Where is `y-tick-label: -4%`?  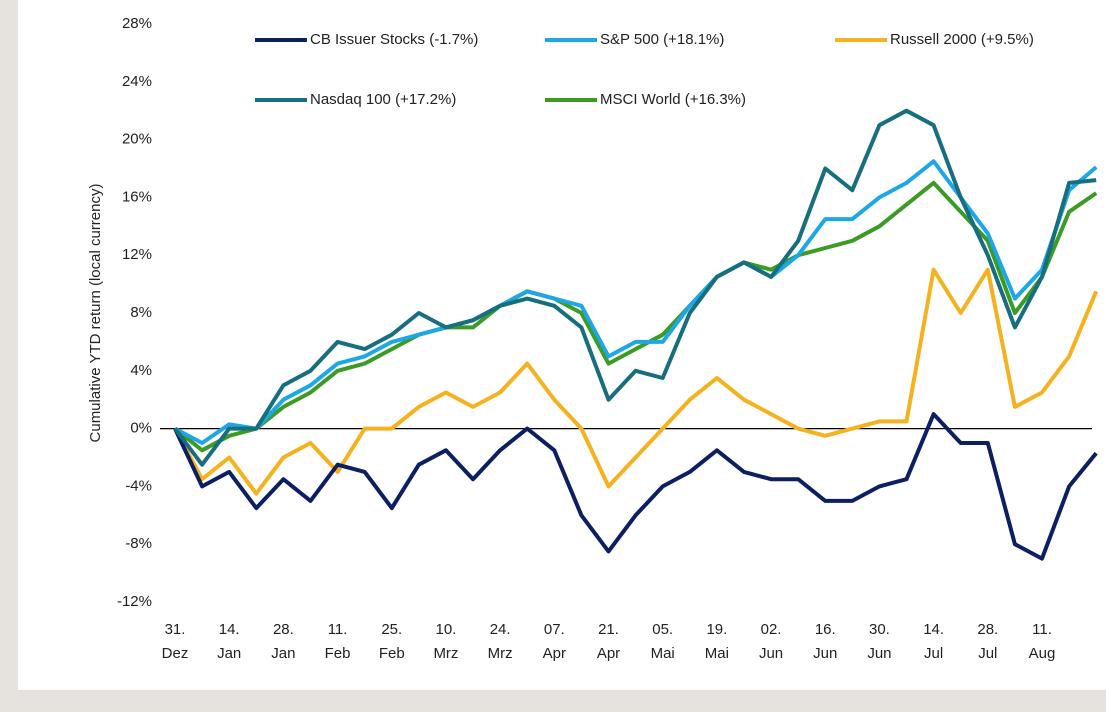 y-tick-label: -4% is located at coordinates (138, 485).